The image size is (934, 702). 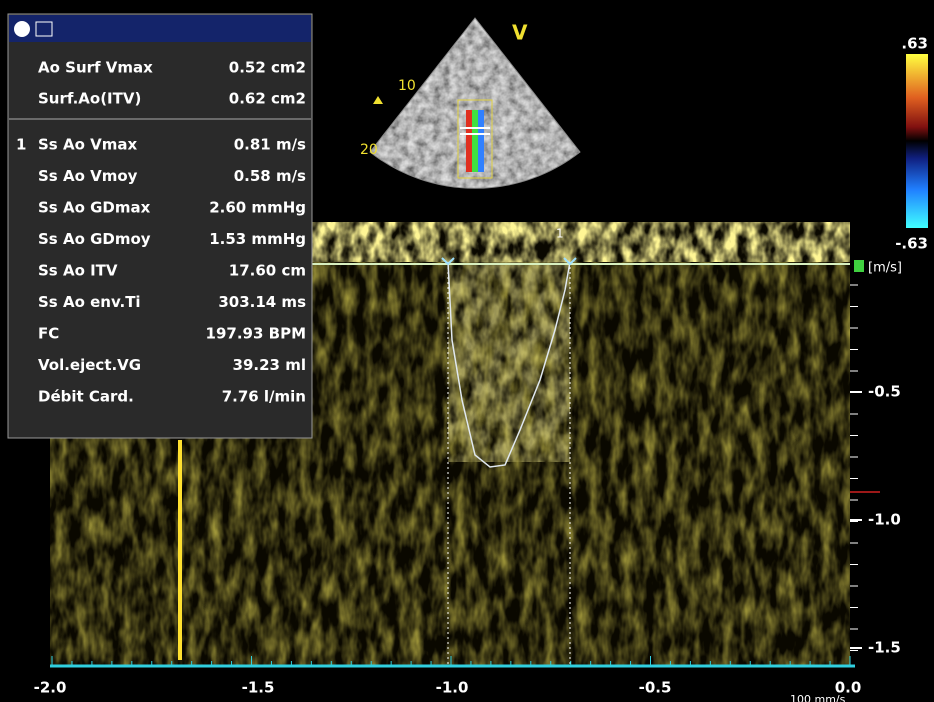 What do you see at coordinates (269, 365) in the screenshot?
I see `measure-value: 39.23 ml` at bounding box center [269, 365].